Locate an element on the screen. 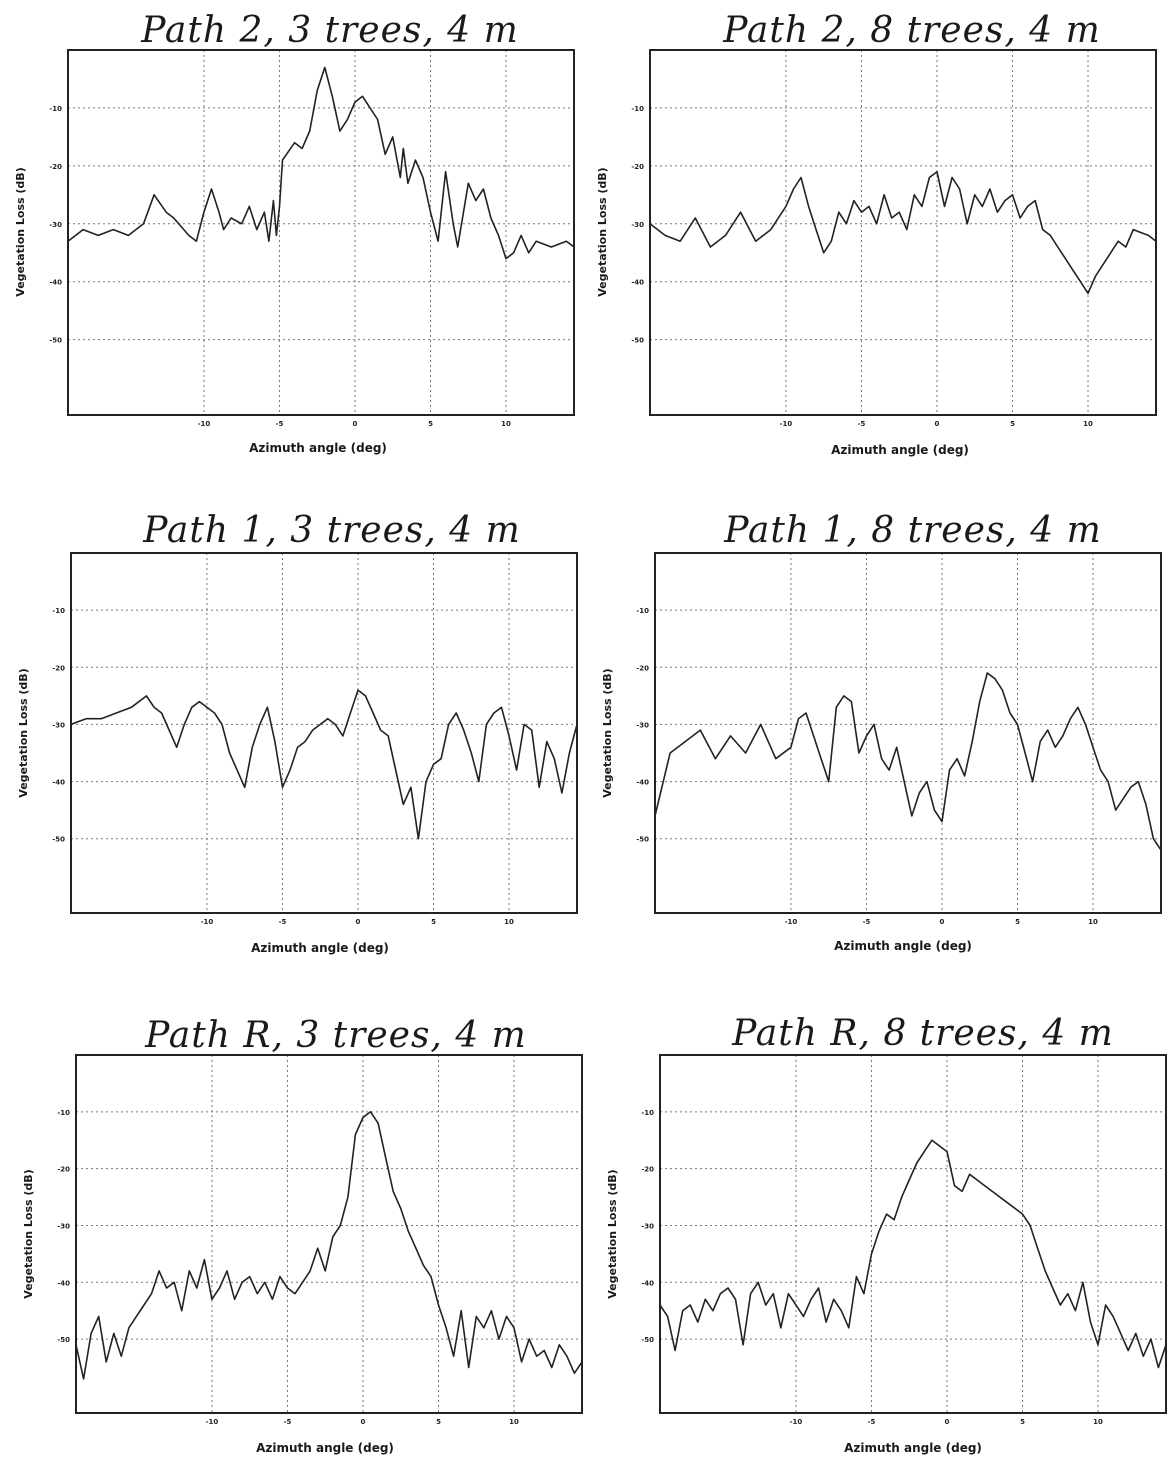 The image size is (1173, 1463). chart-title: Path 1, 3 trees, 4 m is located at coordinates (331, 530).